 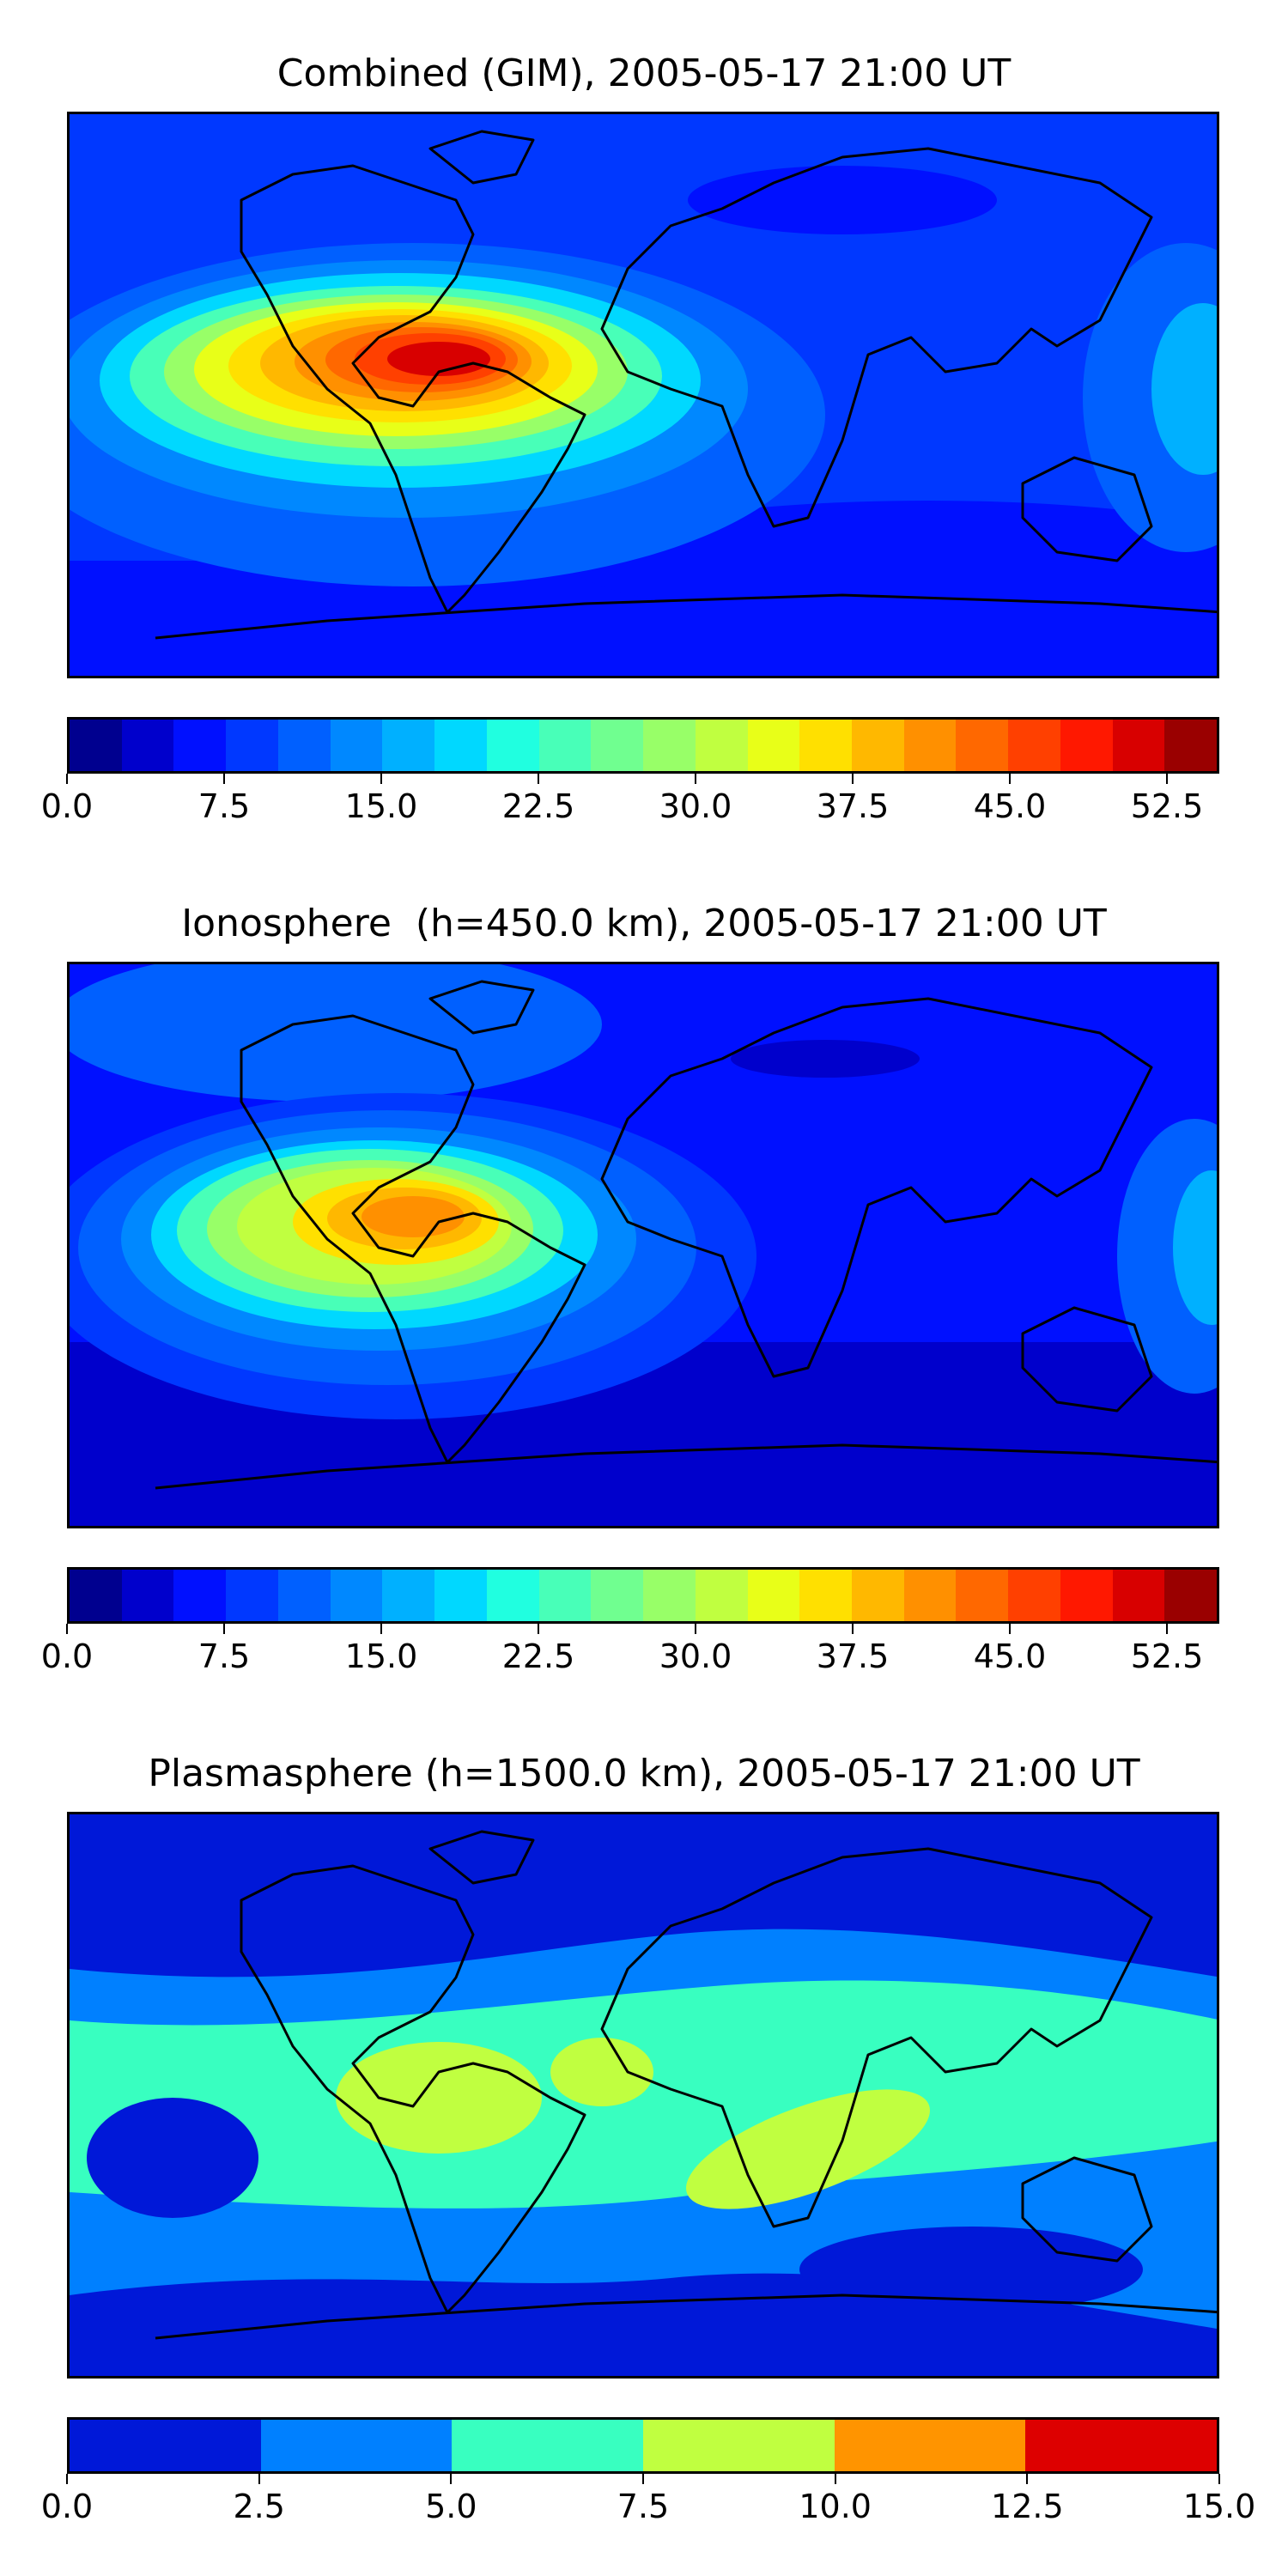 I want to click on colorbar-tick-label: 12.5, so click(x=1027, y=2507).